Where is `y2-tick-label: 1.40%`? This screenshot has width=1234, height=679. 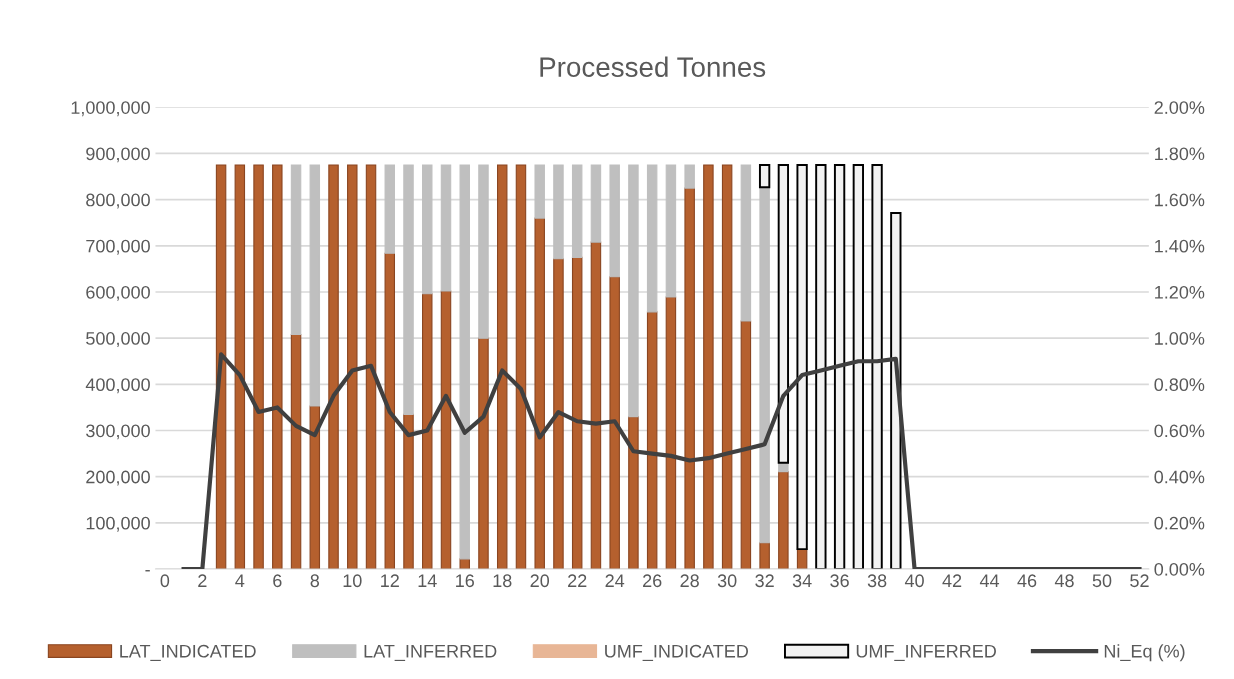 y2-tick-label: 1.40% is located at coordinates (1180, 246).